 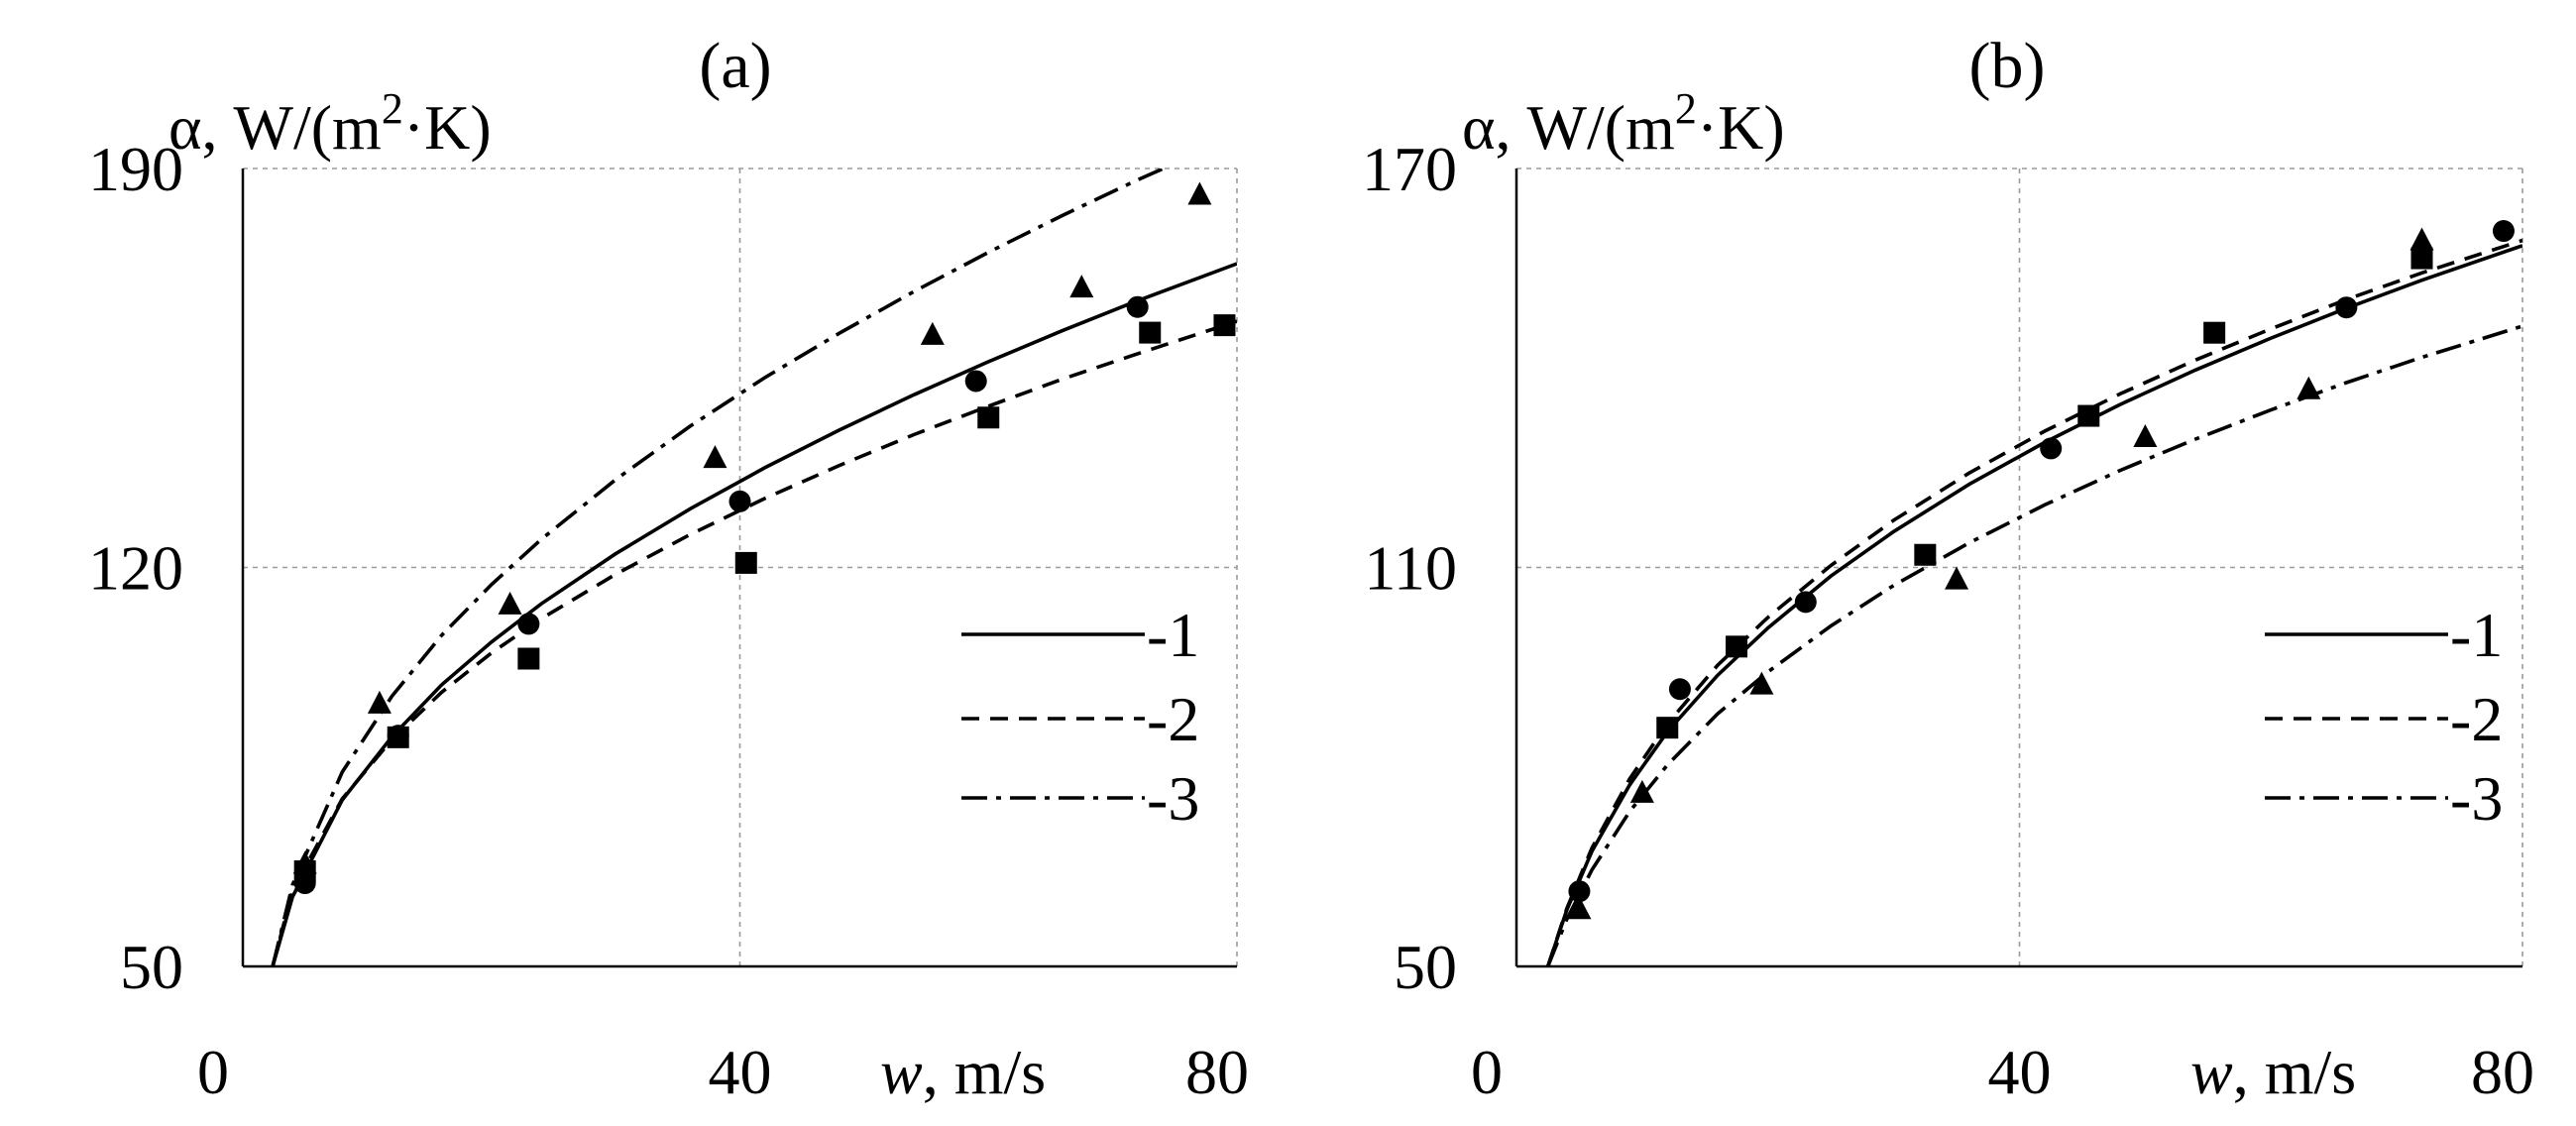 I want to click on y-tick-label: 190, so click(x=135, y=169).